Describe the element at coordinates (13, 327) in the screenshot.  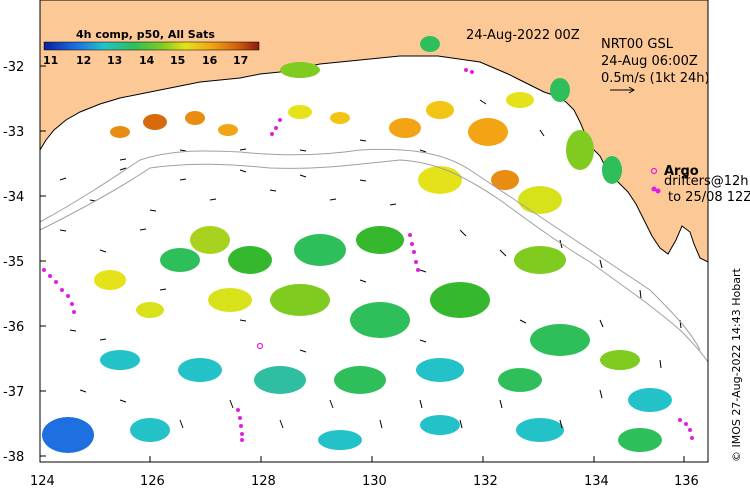
I see `y-tick-label: -36` at that location.